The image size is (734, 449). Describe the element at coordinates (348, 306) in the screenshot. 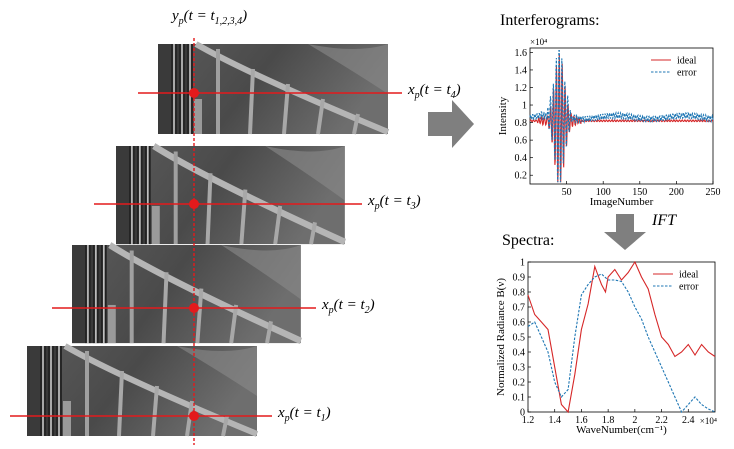

I see `xp-label-t2: xp(t = t2)` at that location.